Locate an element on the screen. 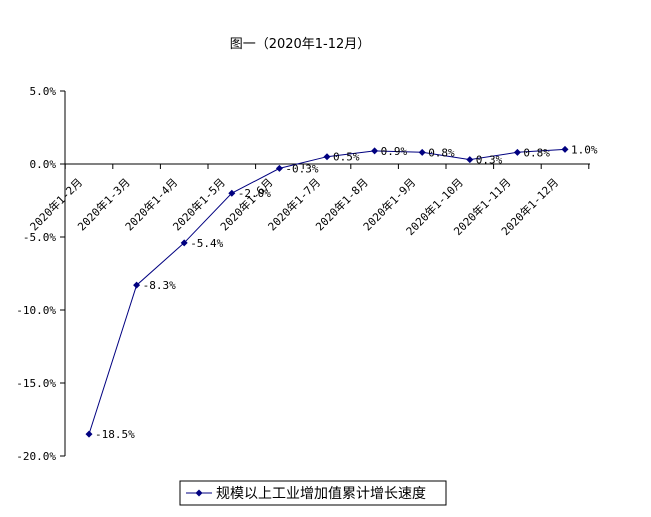 This screenshot has width=651, height=517. y-tick-label: -5.0% is located at coordinates (39, 237).